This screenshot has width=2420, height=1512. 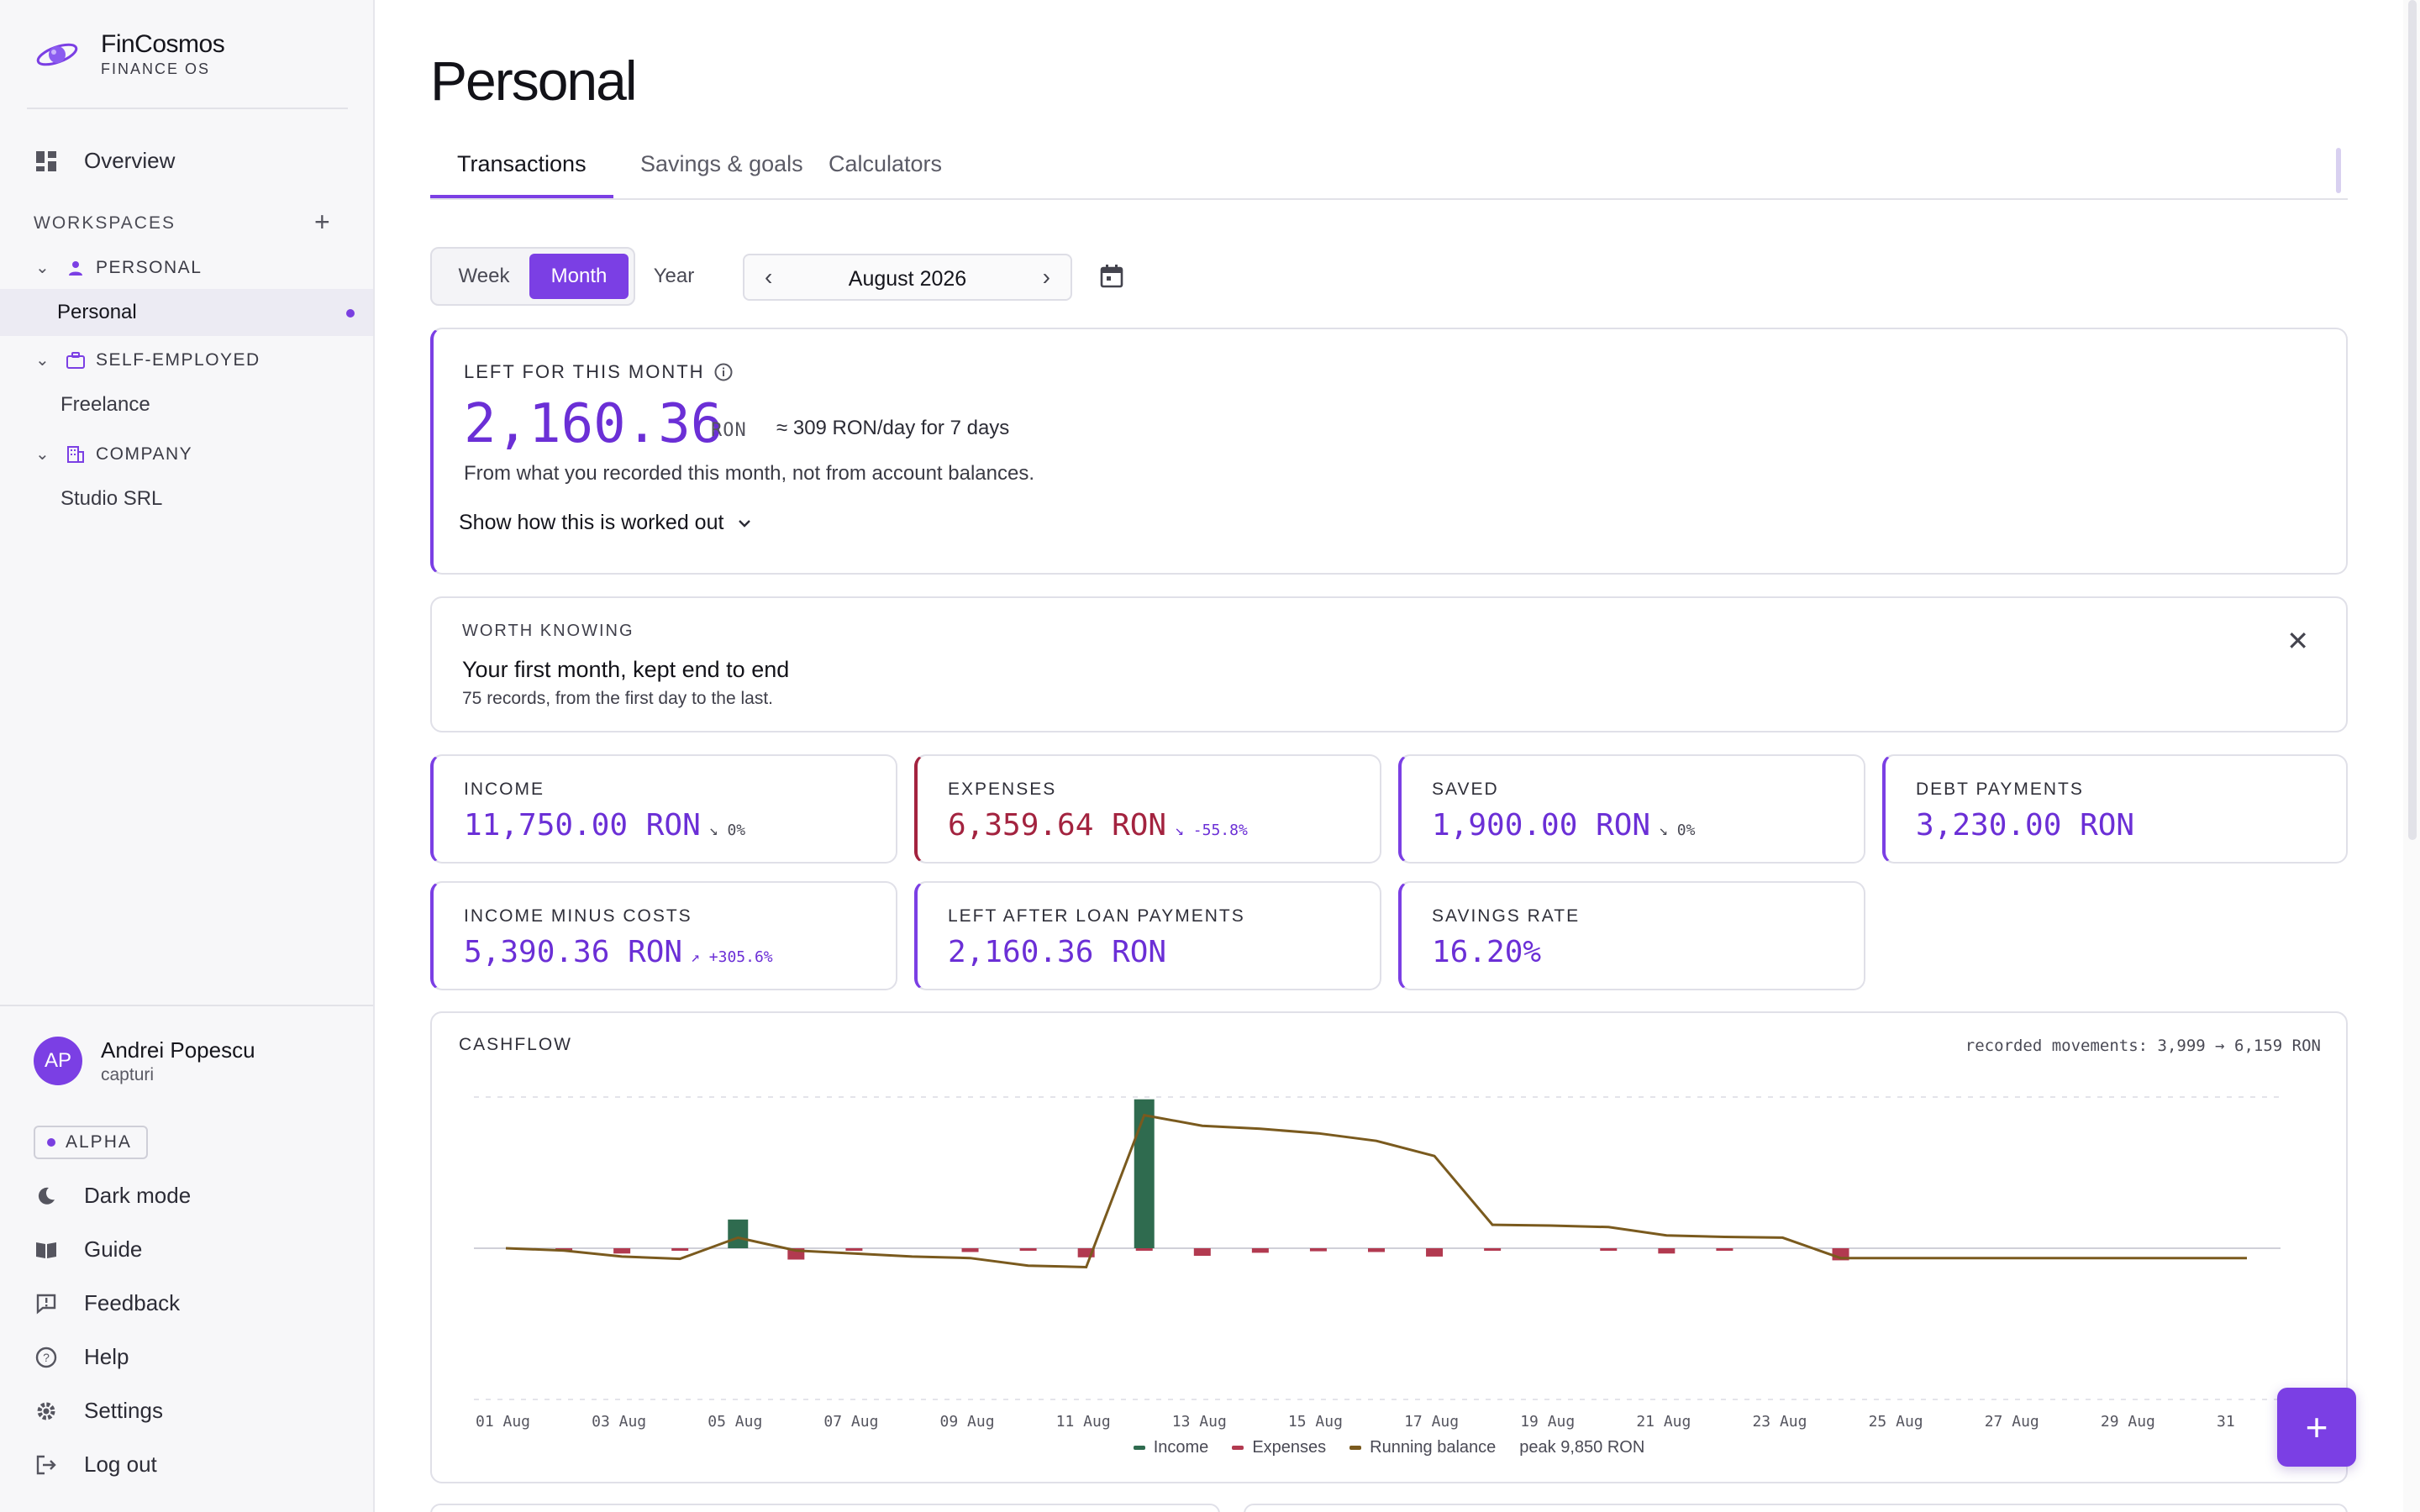 What do you see at coordinates (138, 1195) in the screenshot?
I see `dark-mode-label: Dark mode` at bounding box center [138, 1195].